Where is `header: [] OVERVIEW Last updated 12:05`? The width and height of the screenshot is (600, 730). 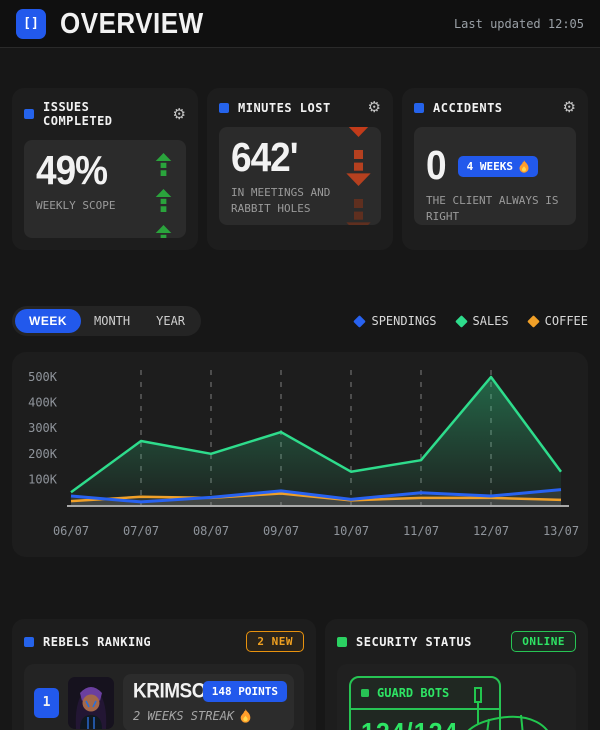
header: [] OVERVIEW Last updated 12:05 is located at coordinates (300, 24).